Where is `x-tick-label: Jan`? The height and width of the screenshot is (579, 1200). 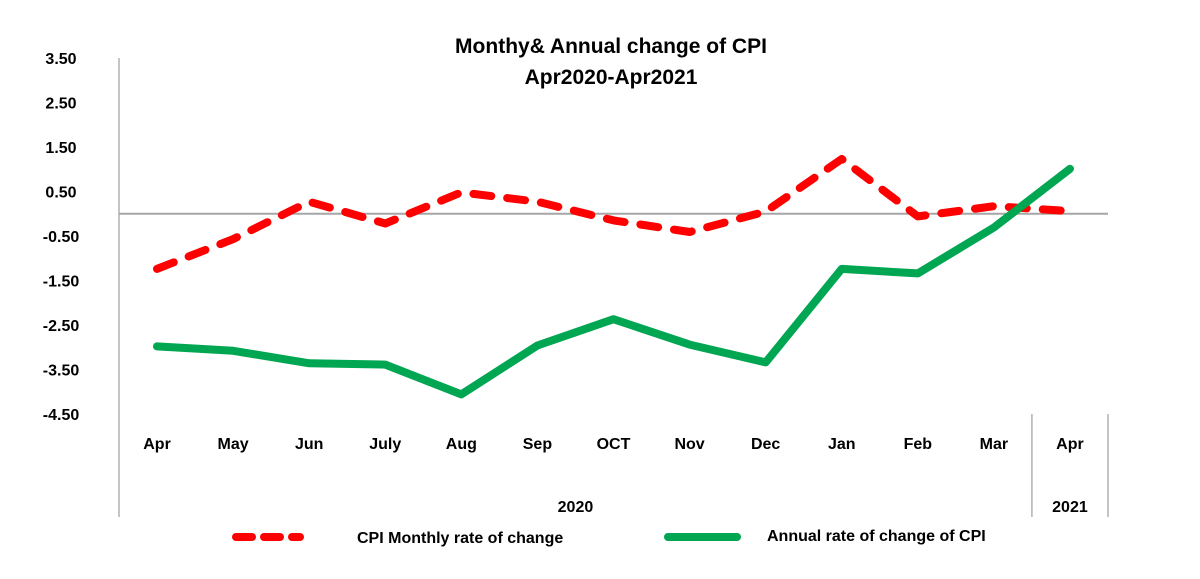 x-tick-label: Jan is located at coordinates (842, 444).